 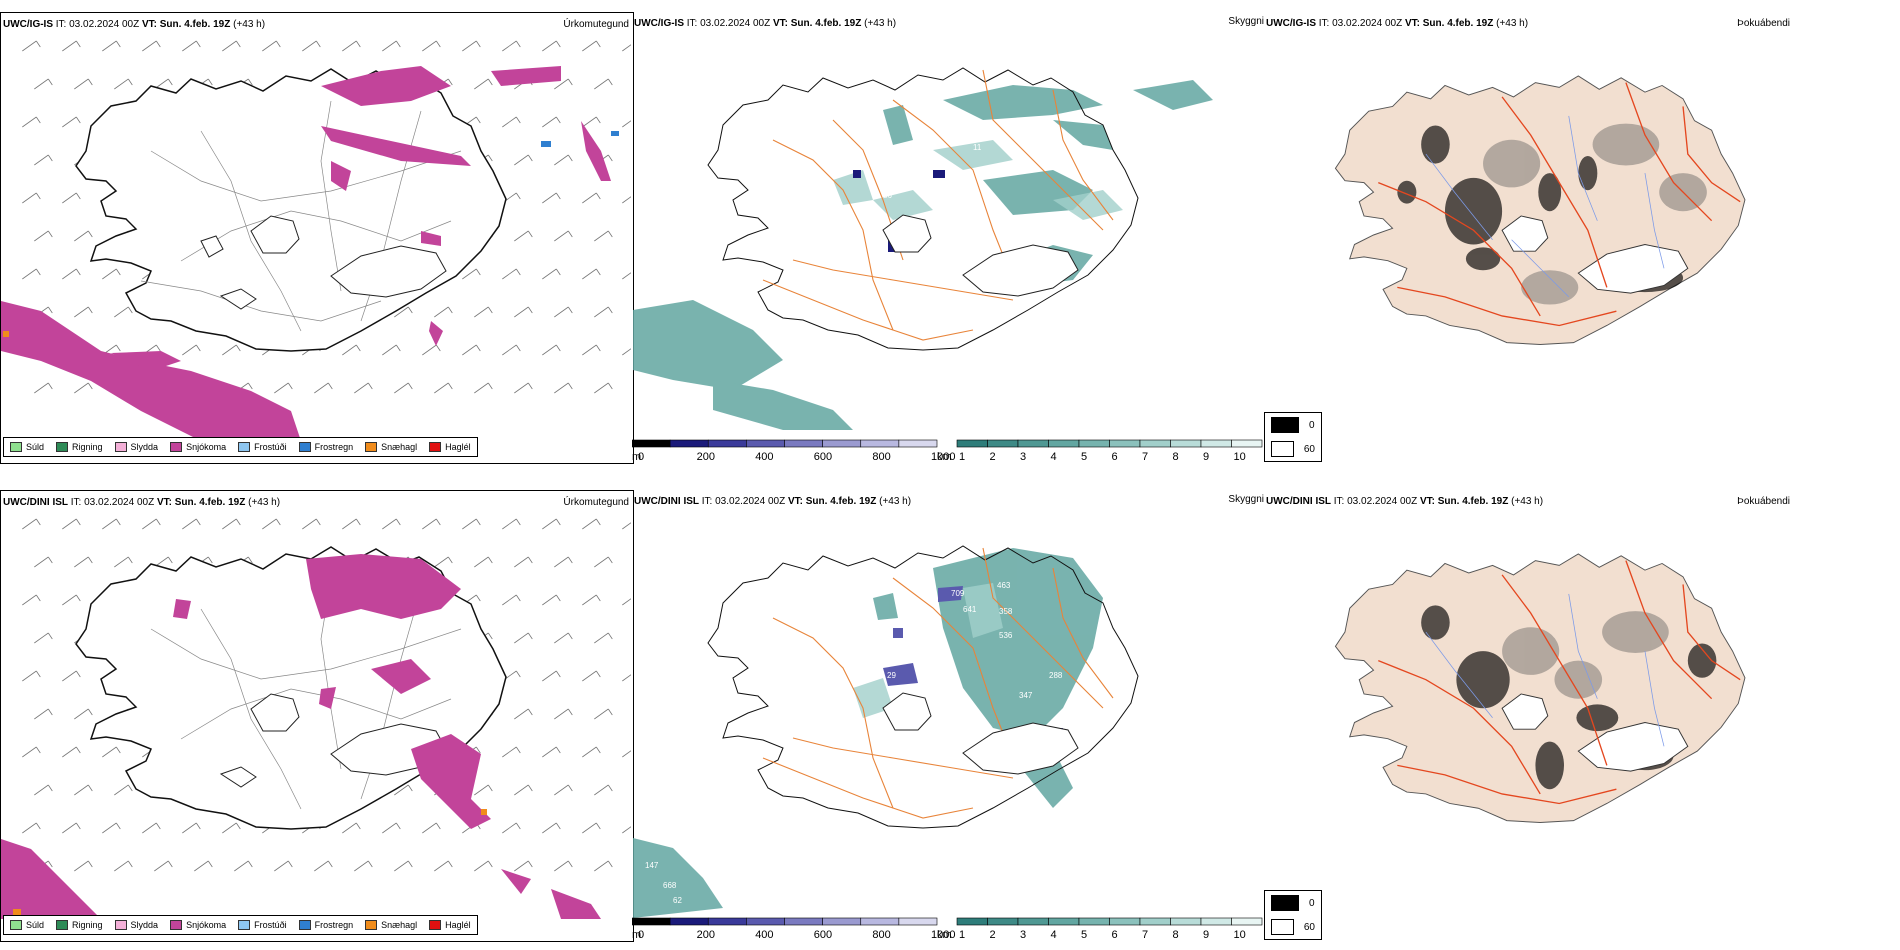 What do you see at coordinates (1004, 585) in the screenshot?
I see `vis-label: 463` at bounding box center [1004, 585].